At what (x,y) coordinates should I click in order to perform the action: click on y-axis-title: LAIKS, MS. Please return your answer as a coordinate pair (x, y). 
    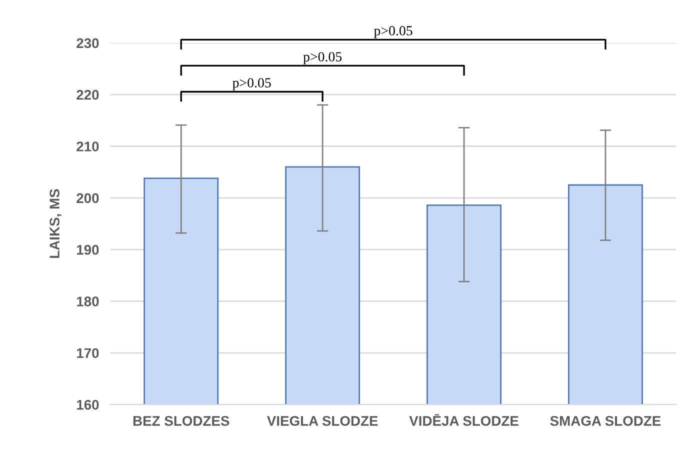
    Looking at the image, I should click on (56, 223).